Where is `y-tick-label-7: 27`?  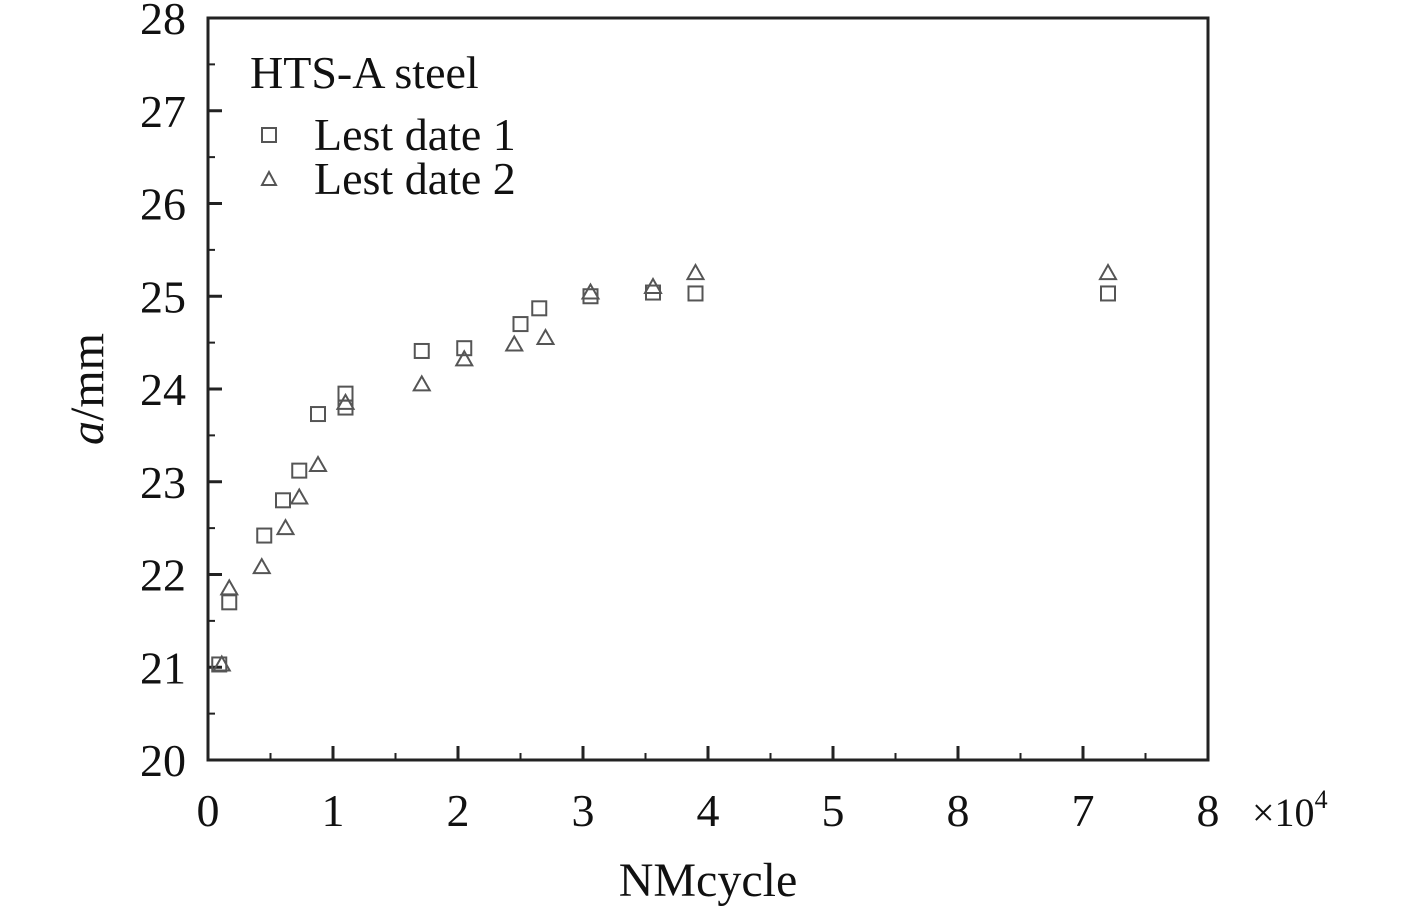
y-tick-label-7: 27 is located at coordinates (163, 111).